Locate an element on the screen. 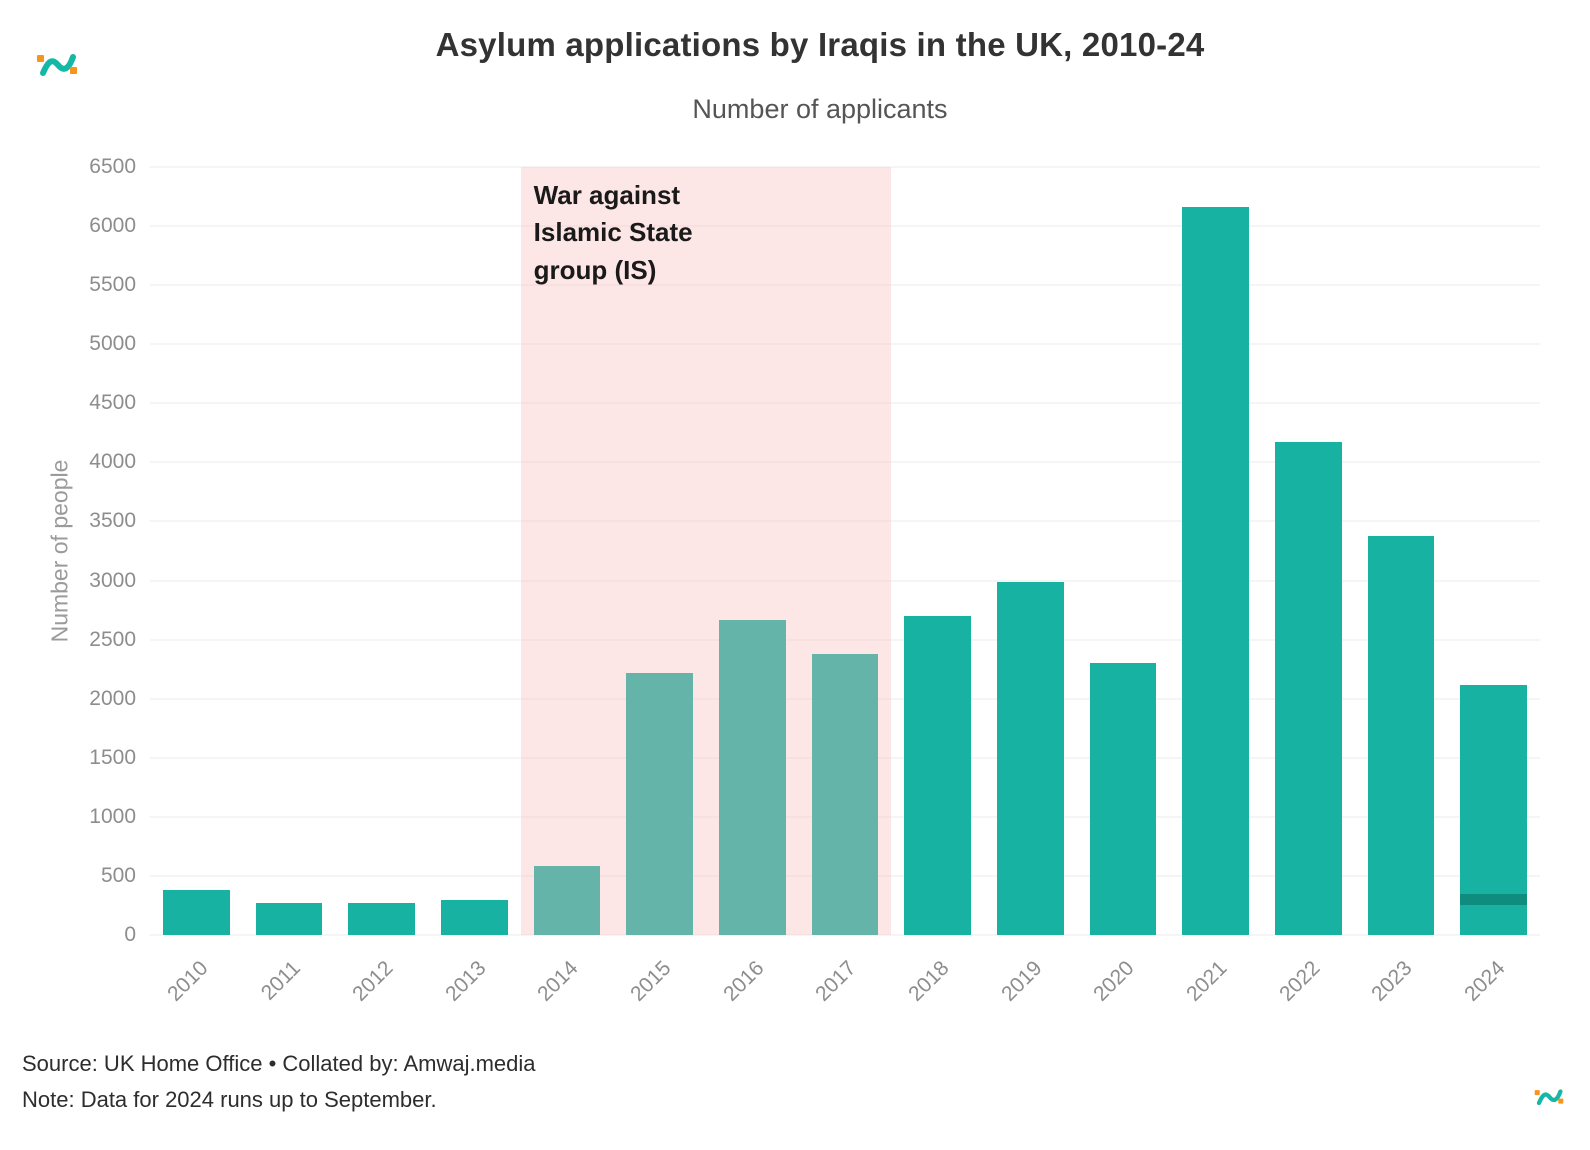 The width and height of the screenshot is (1590, 1150). y-tick-label: 4500 is located at coordinates (112, 403).